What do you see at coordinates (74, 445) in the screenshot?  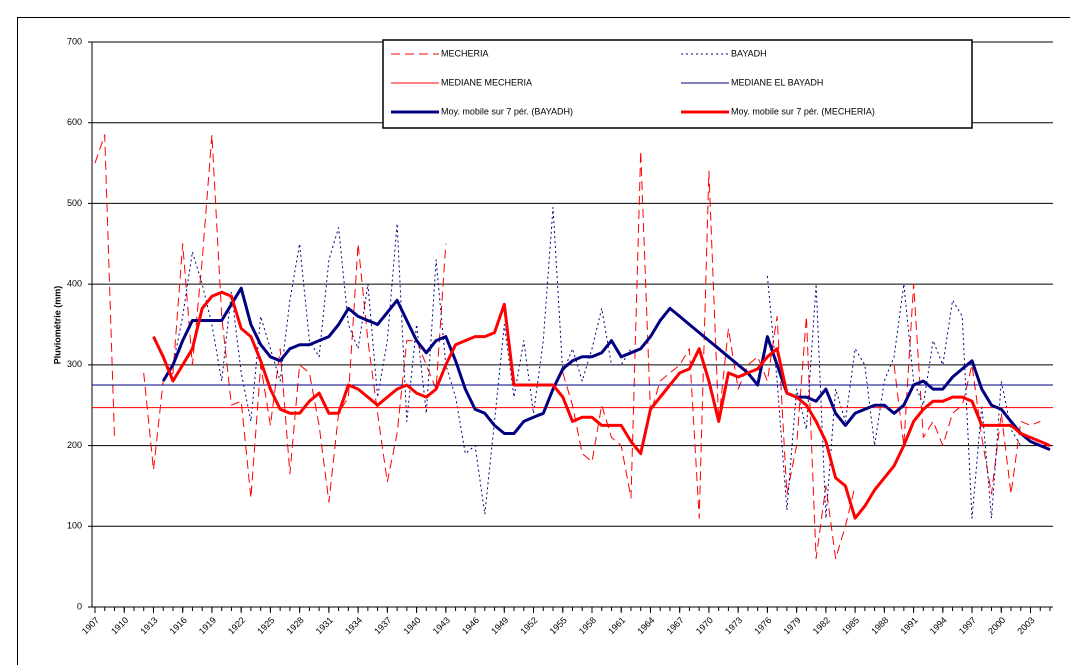 I see `y-tick-label: 200` at bounding box center [74, 445].